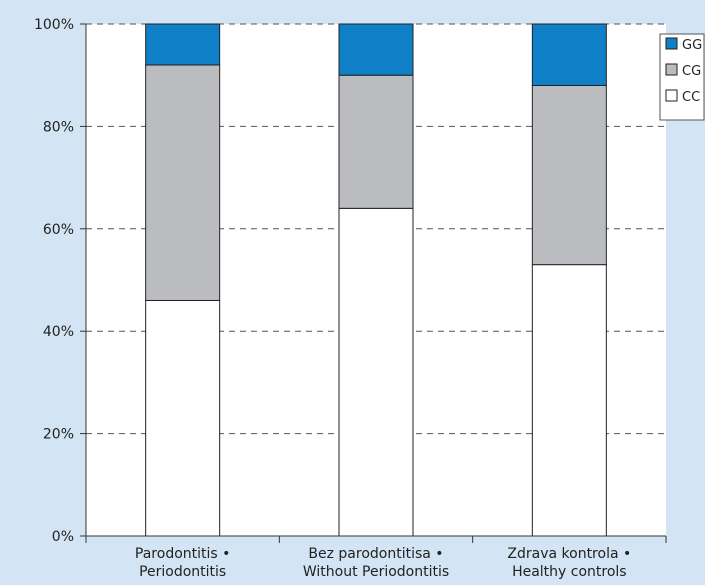 This screenshot has width=705, height=585. What do you see at coordinates (671, 95) in the screenshot?
I see `legend-swatch-cc` at bounding box center [671, 95].